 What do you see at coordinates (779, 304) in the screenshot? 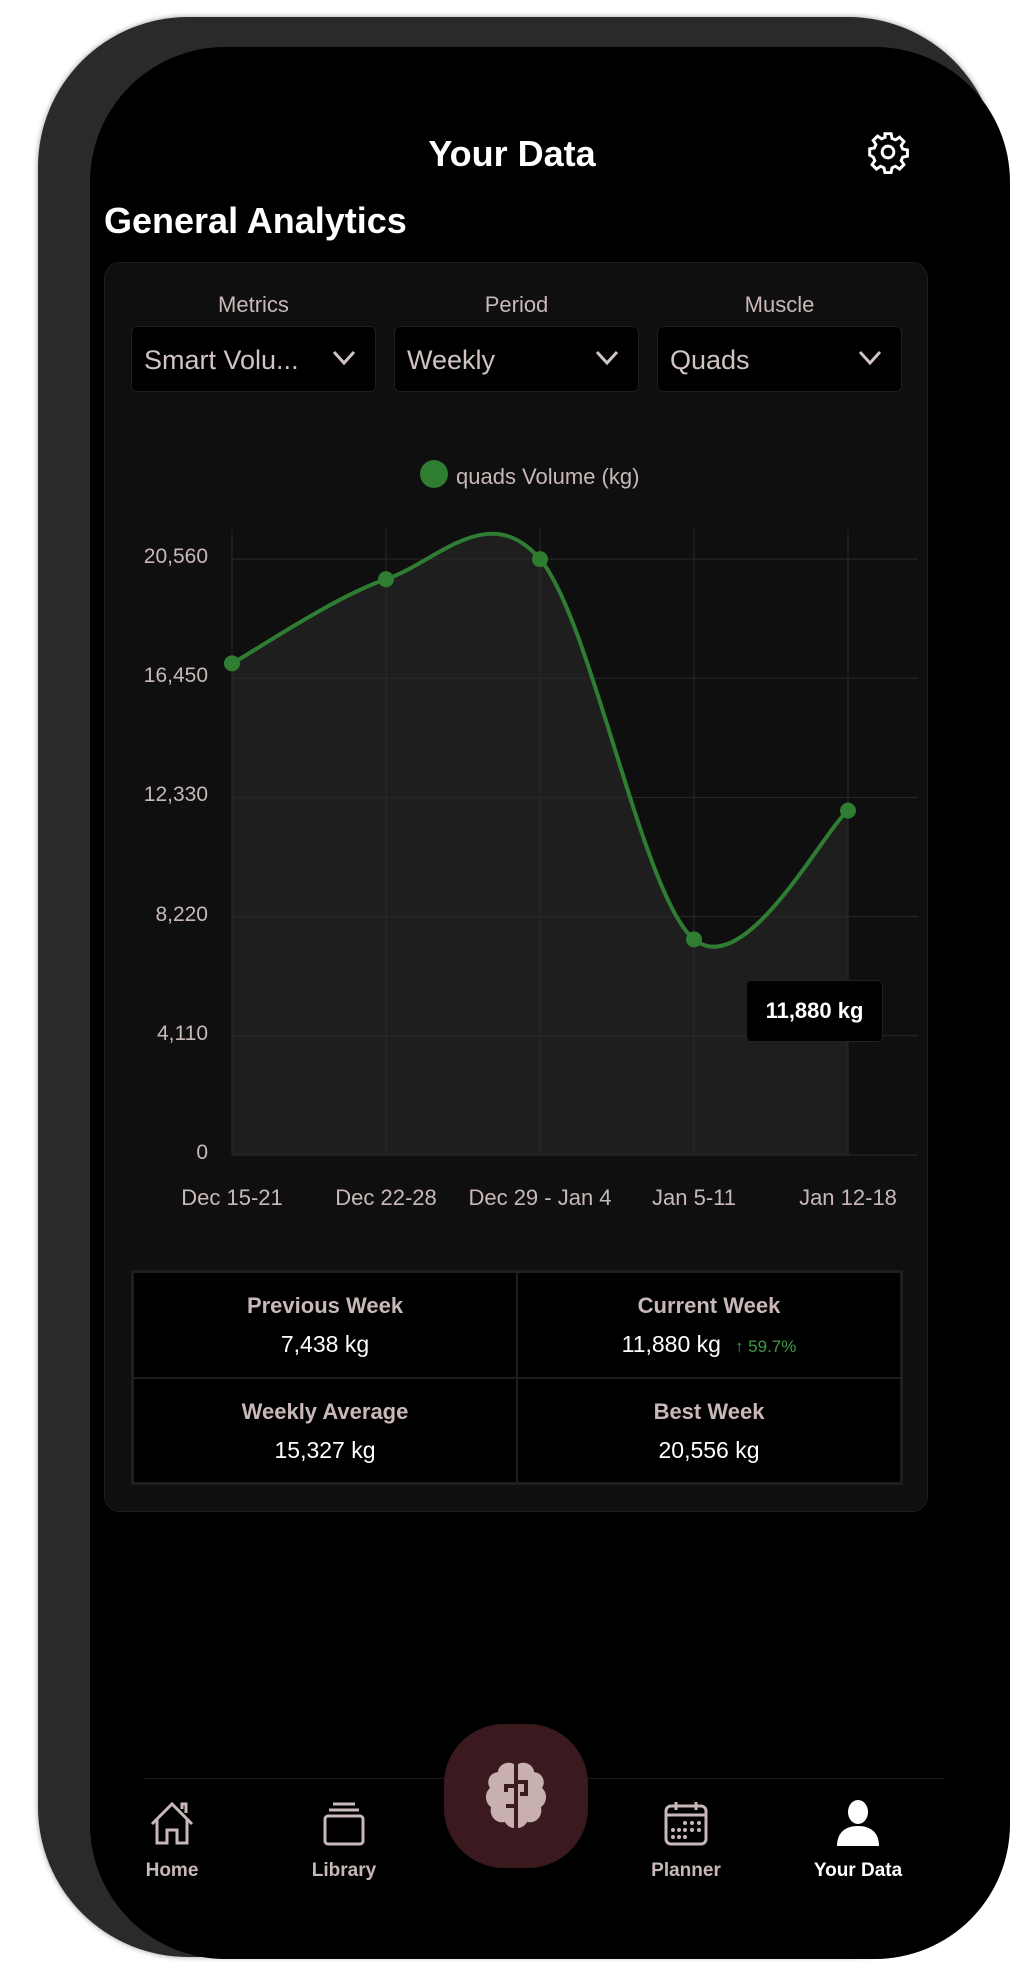
I see `muscle-label: Muscle` at bounding box center [779, 304].